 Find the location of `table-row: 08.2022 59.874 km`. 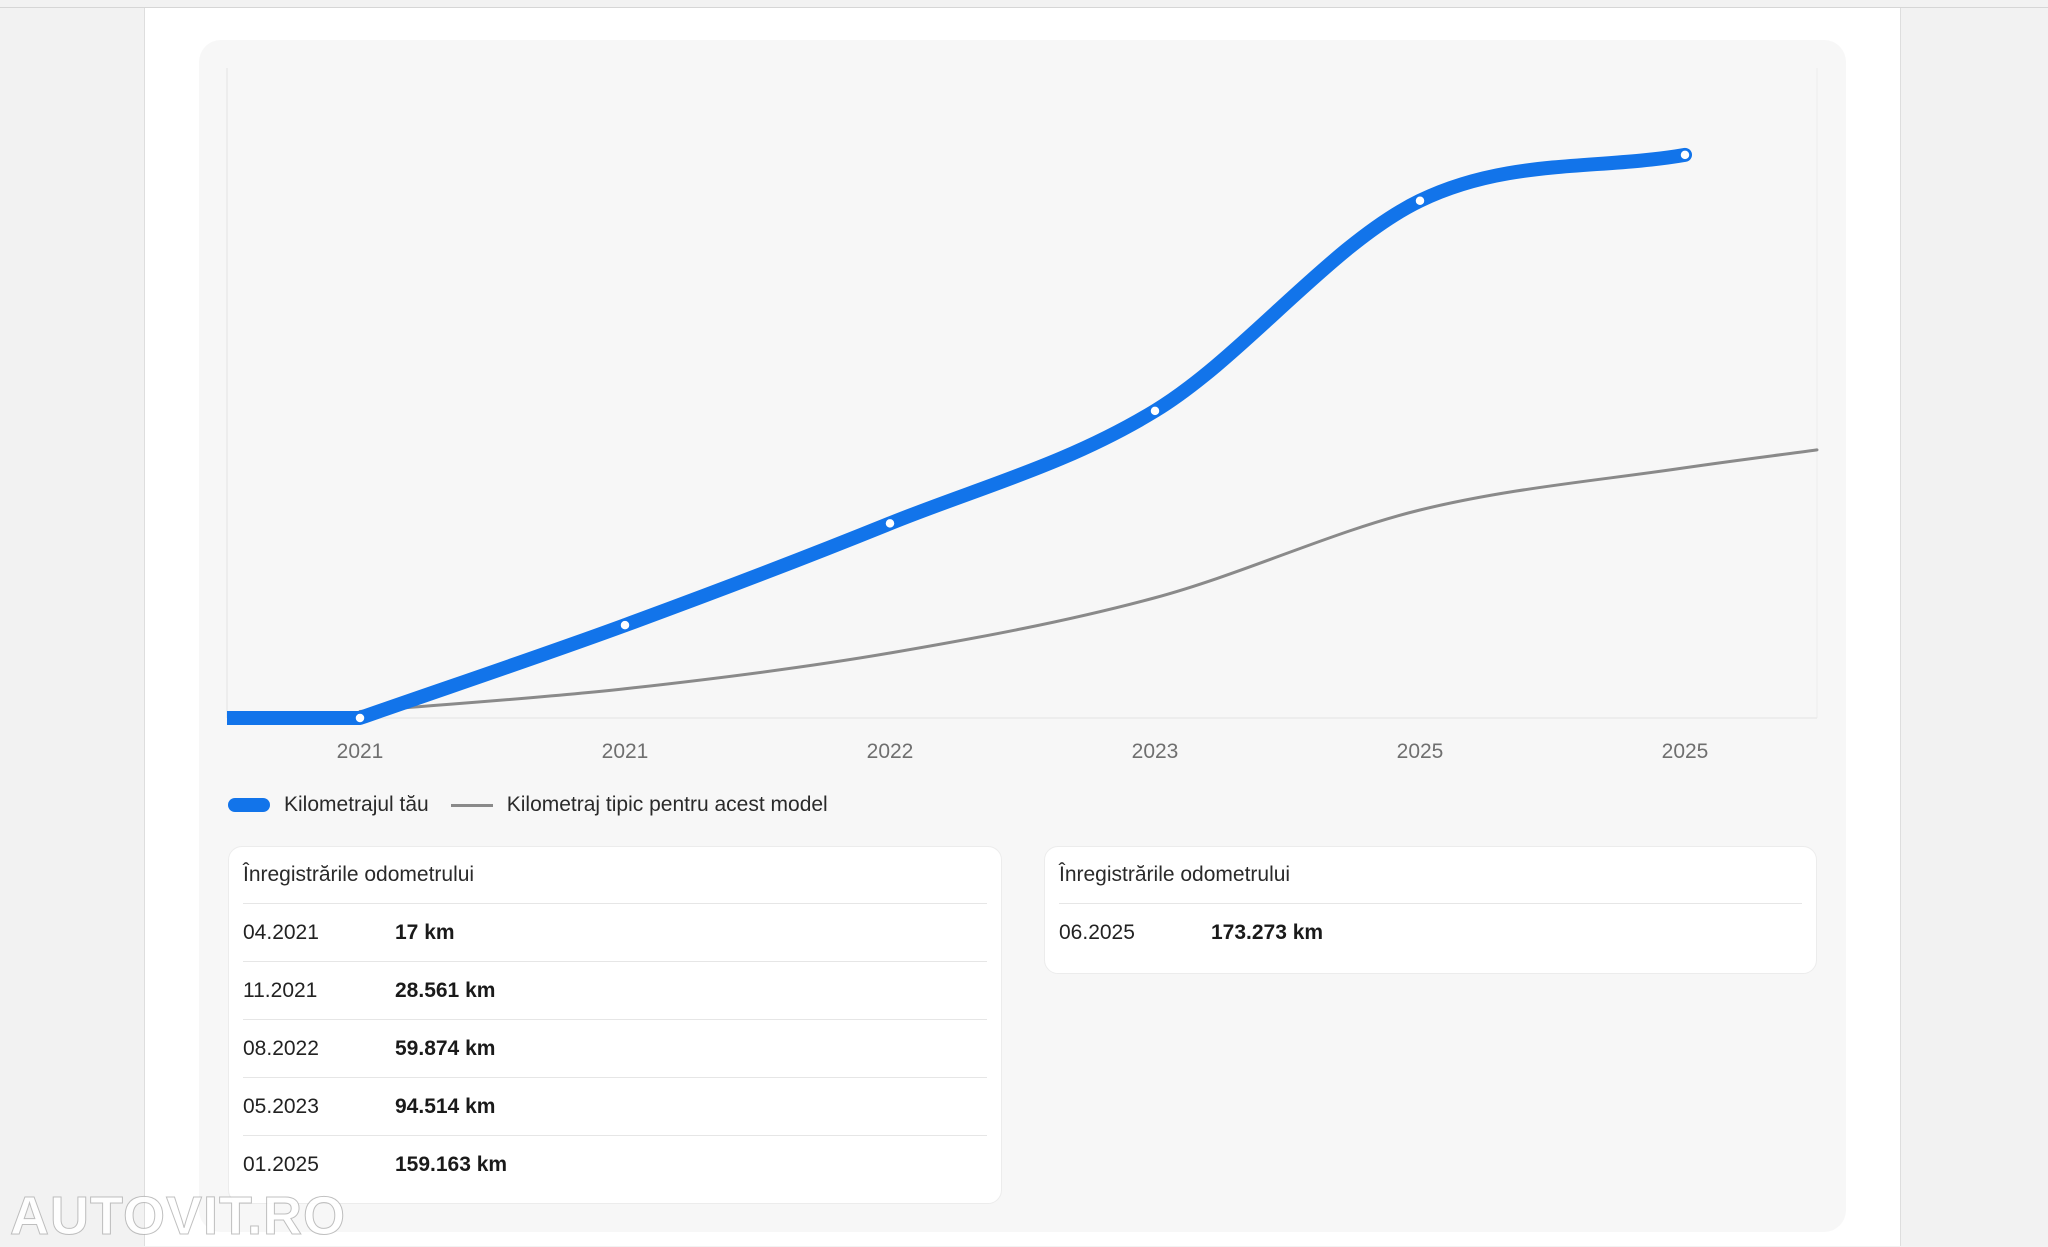

table-row: 08.2022 59.874 km is located at coordinates (615, 1048).